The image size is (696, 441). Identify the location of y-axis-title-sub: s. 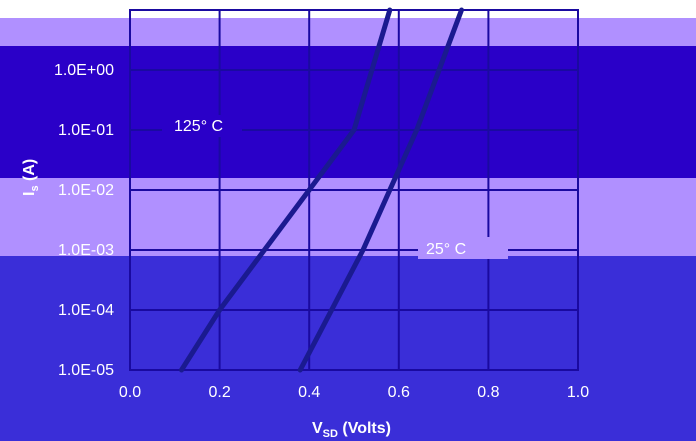
(35, 188).